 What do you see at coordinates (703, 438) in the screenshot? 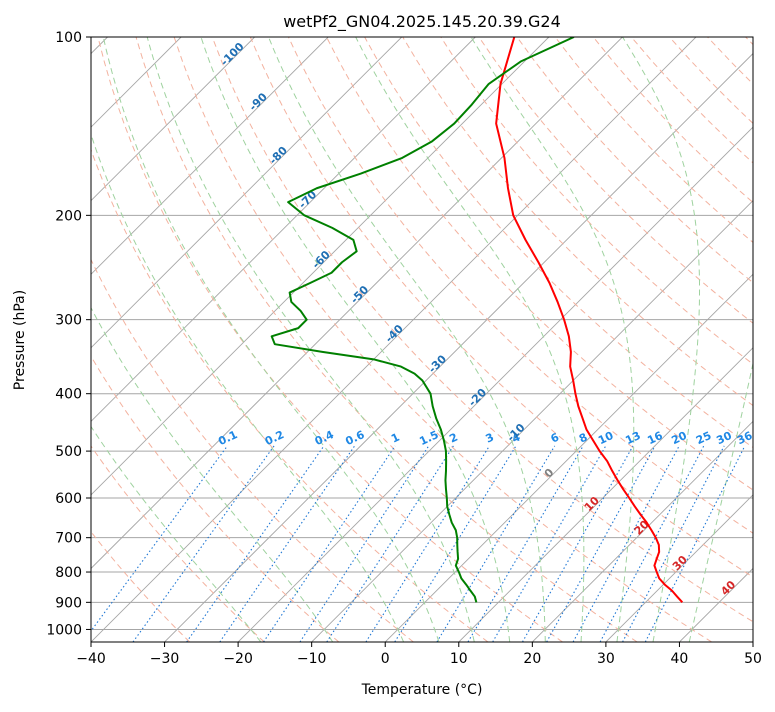
I see `mixing-ratio-label: 25` at bounding box center [703, 438].